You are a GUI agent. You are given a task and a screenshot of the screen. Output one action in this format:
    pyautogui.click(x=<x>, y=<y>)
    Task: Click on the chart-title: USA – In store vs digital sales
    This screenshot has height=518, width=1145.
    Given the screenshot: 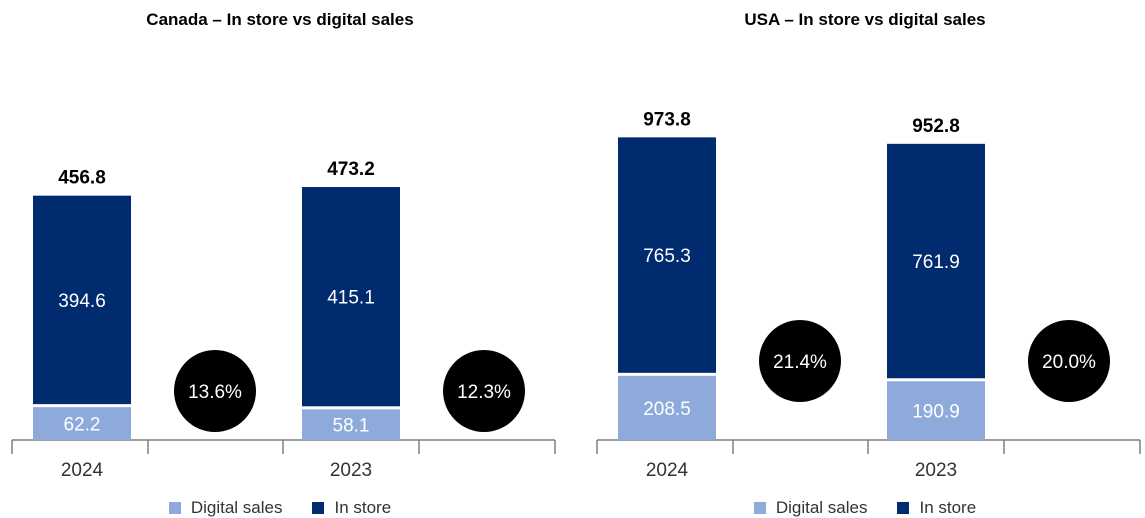 What is the action you would take?
    pyautogui.click(x=865, y=19)
    